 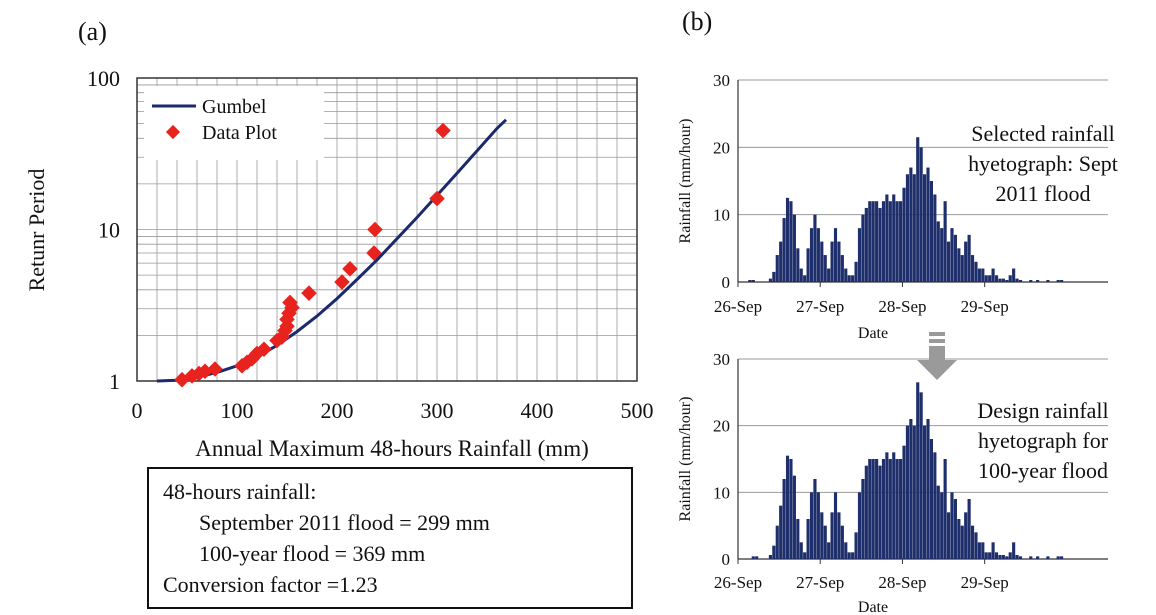 I want to click on hyeto-y-tick-label: 0, so click(x=726, y=559).